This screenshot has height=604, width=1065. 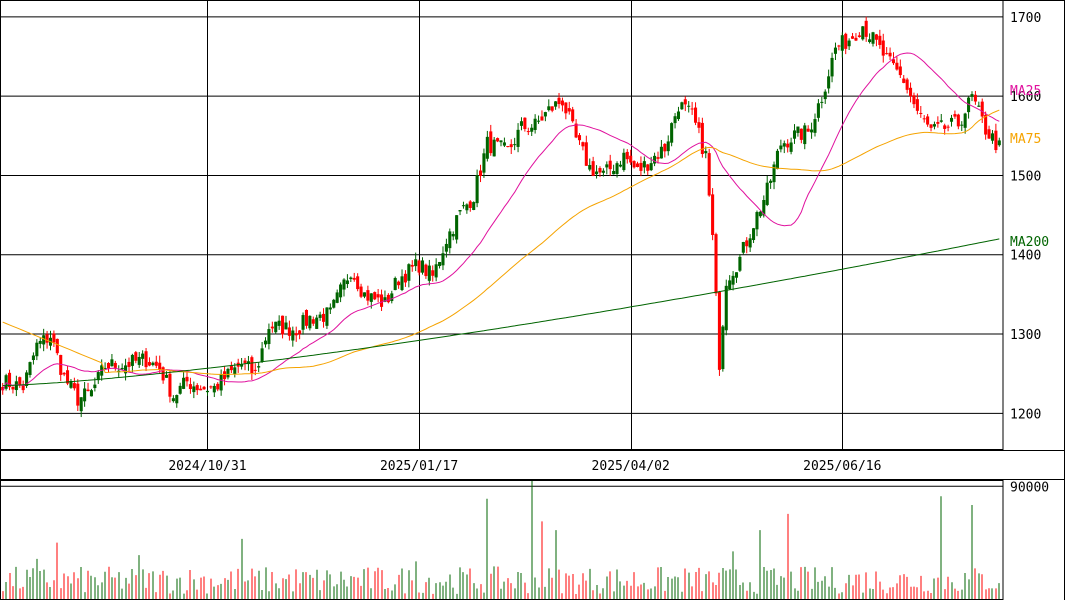 What do you see at coordinates (1029, 167) in the screenshot?
I see `ma-legend: MA25 MA75 MA200` at bounding box center [1029, 167].